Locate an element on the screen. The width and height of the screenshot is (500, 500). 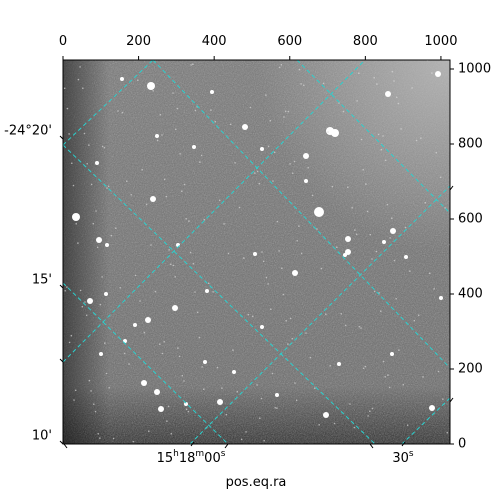
tick-label: 1000 is located at coordinates (475, 69).